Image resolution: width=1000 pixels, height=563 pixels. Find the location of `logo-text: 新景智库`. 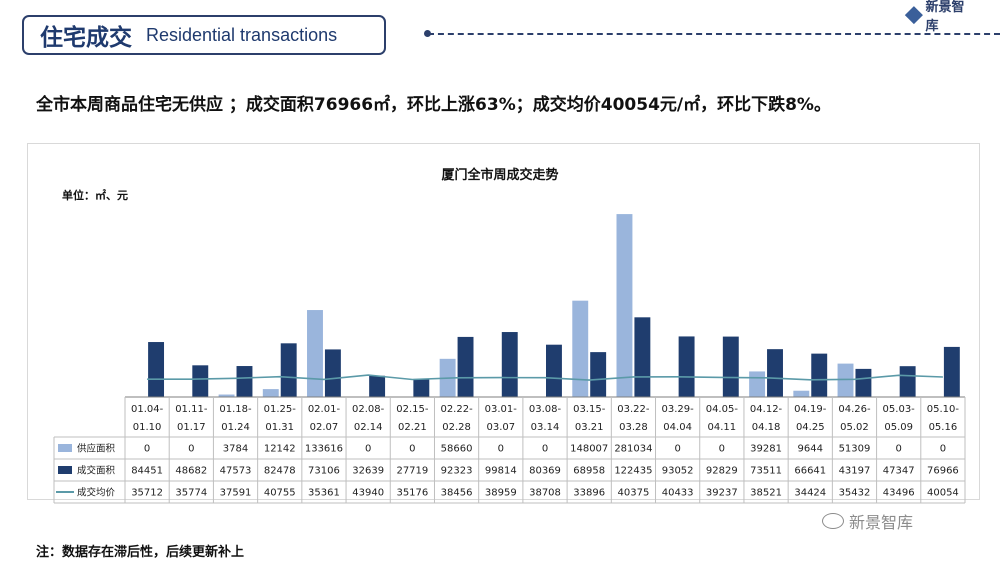

logo-text: 新景智库 is located at coordinates (945, 17).